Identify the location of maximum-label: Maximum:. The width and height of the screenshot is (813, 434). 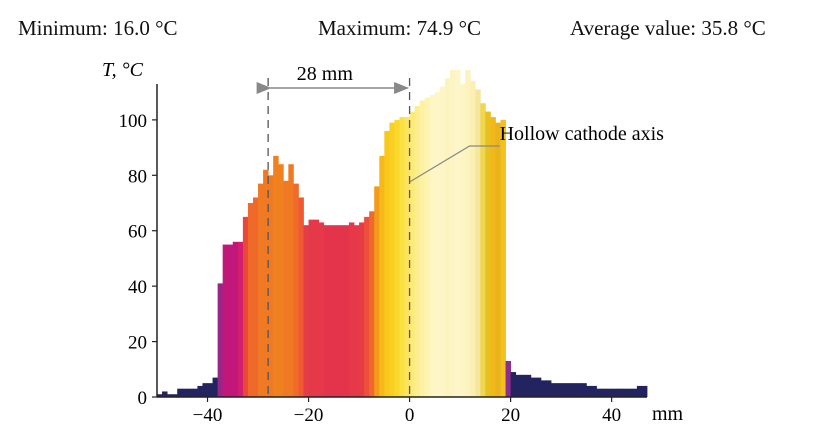
(365, 28).